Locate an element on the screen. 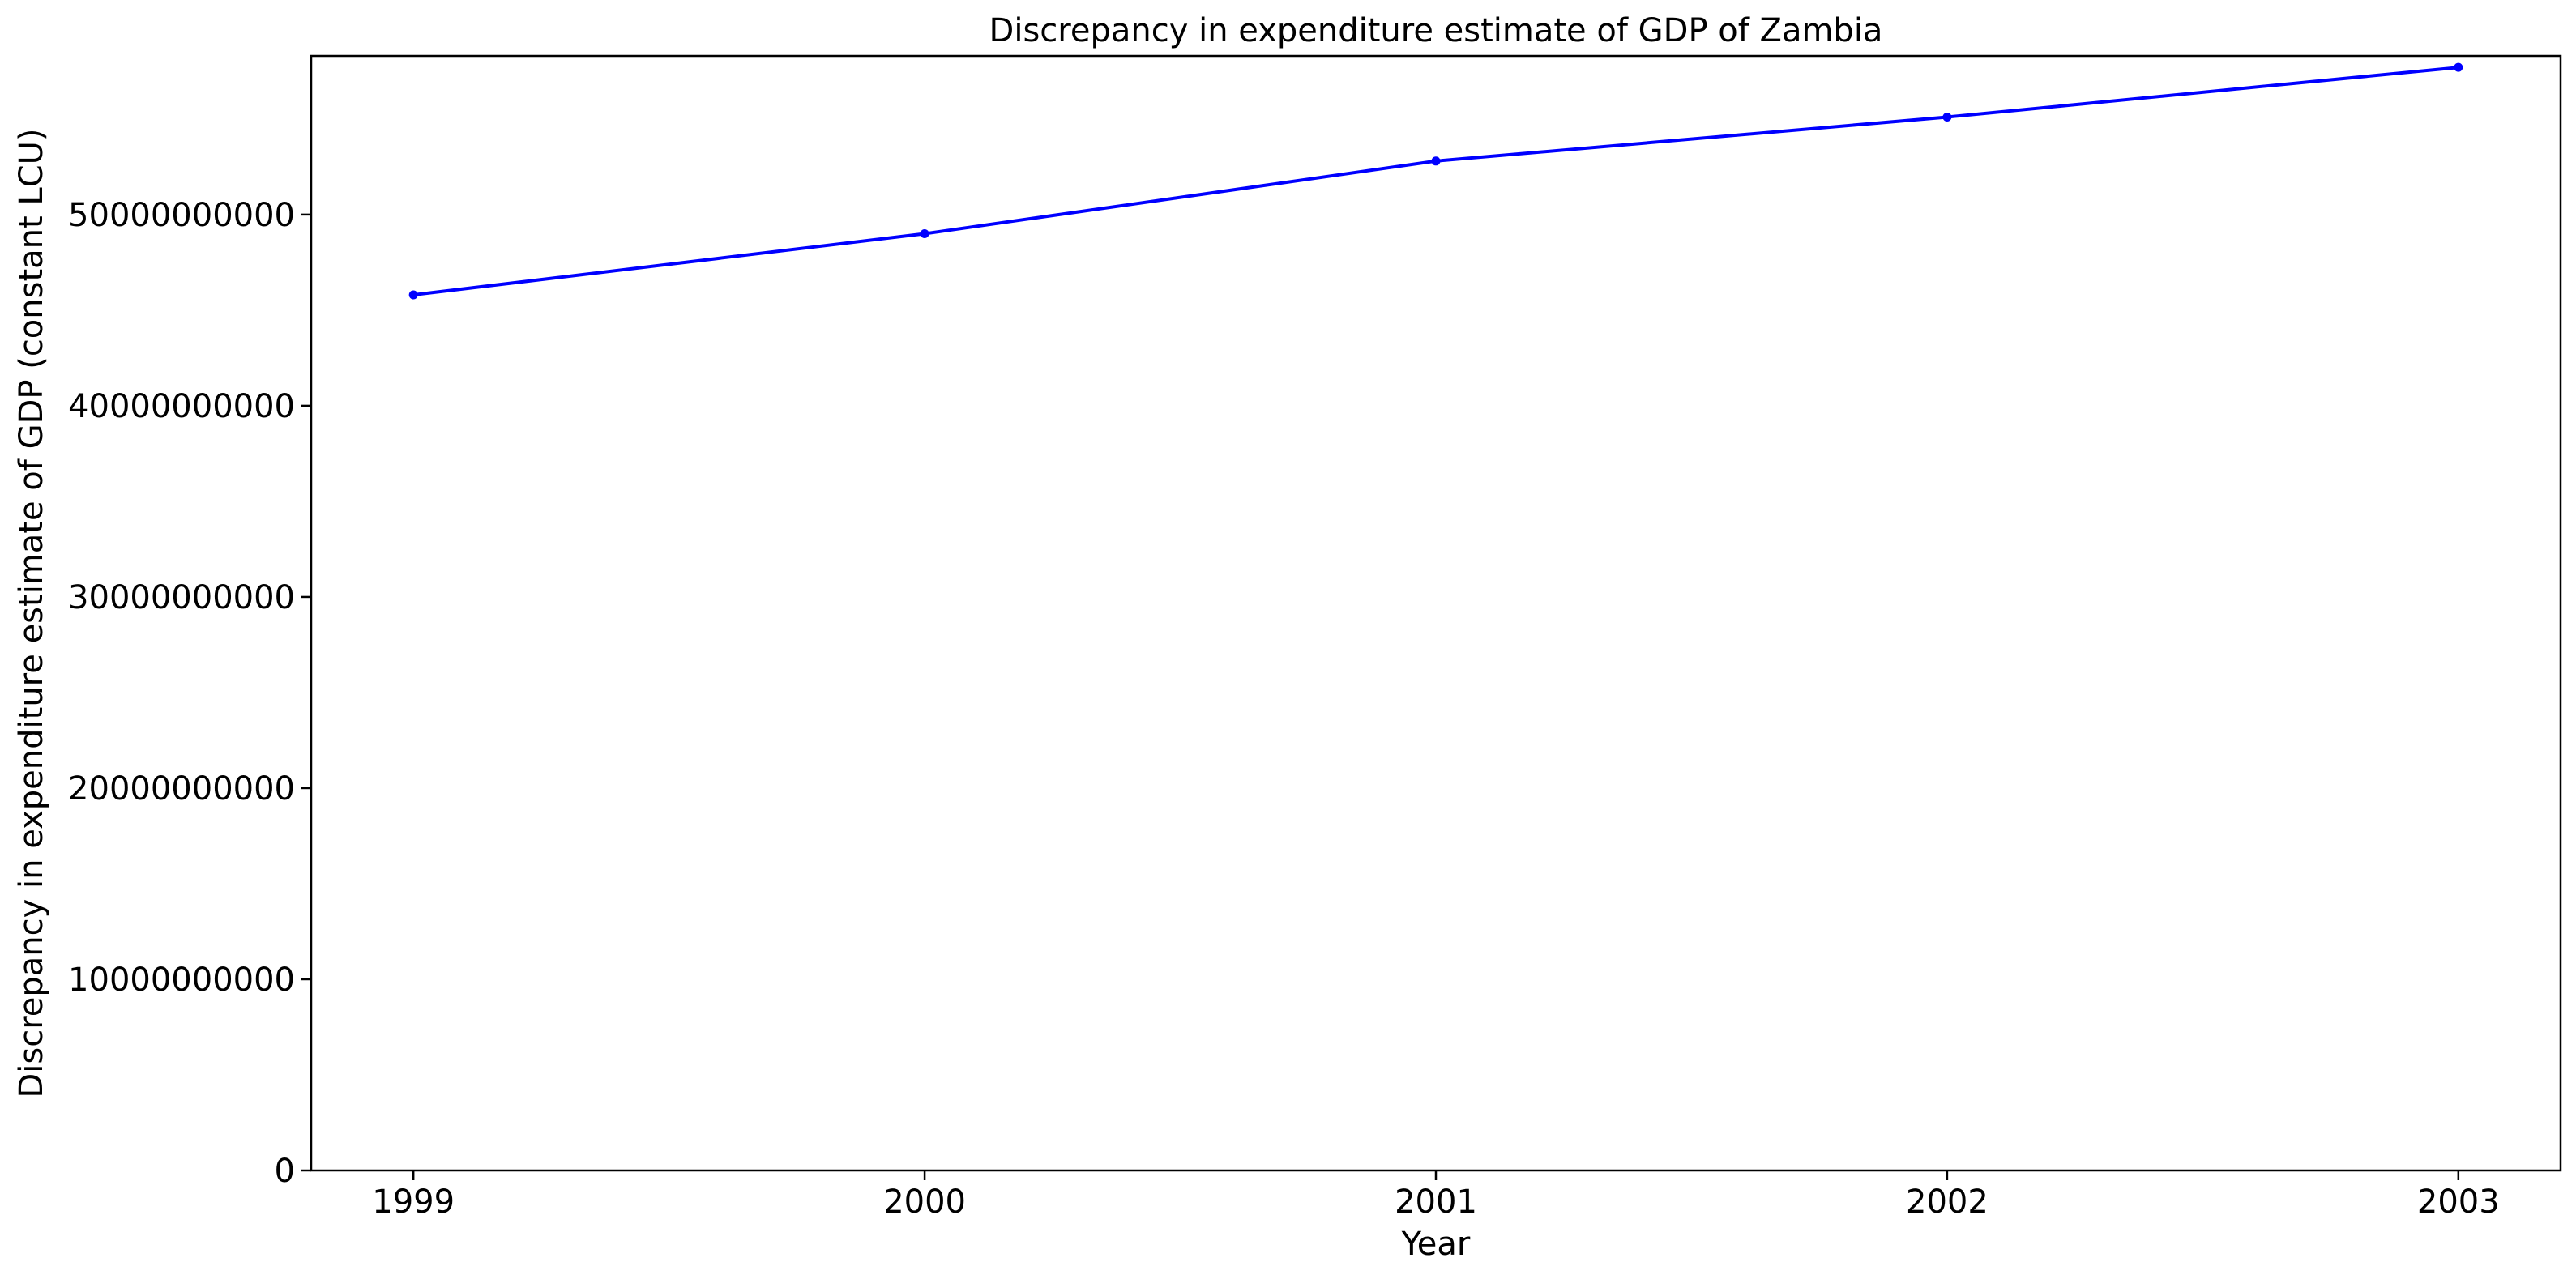 Image resolution: width=2576 pixels, height=1279 pixels. y-tick-label: 0 is located at coordinates (285, 1171).